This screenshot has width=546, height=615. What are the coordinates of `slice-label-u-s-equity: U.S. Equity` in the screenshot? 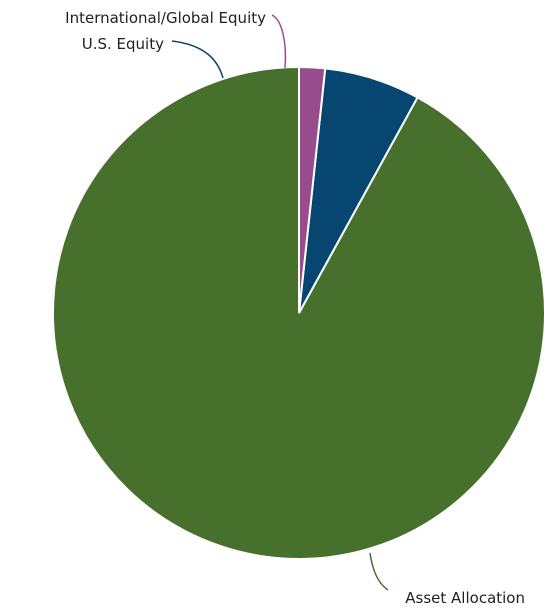 It's located at (123, 44).